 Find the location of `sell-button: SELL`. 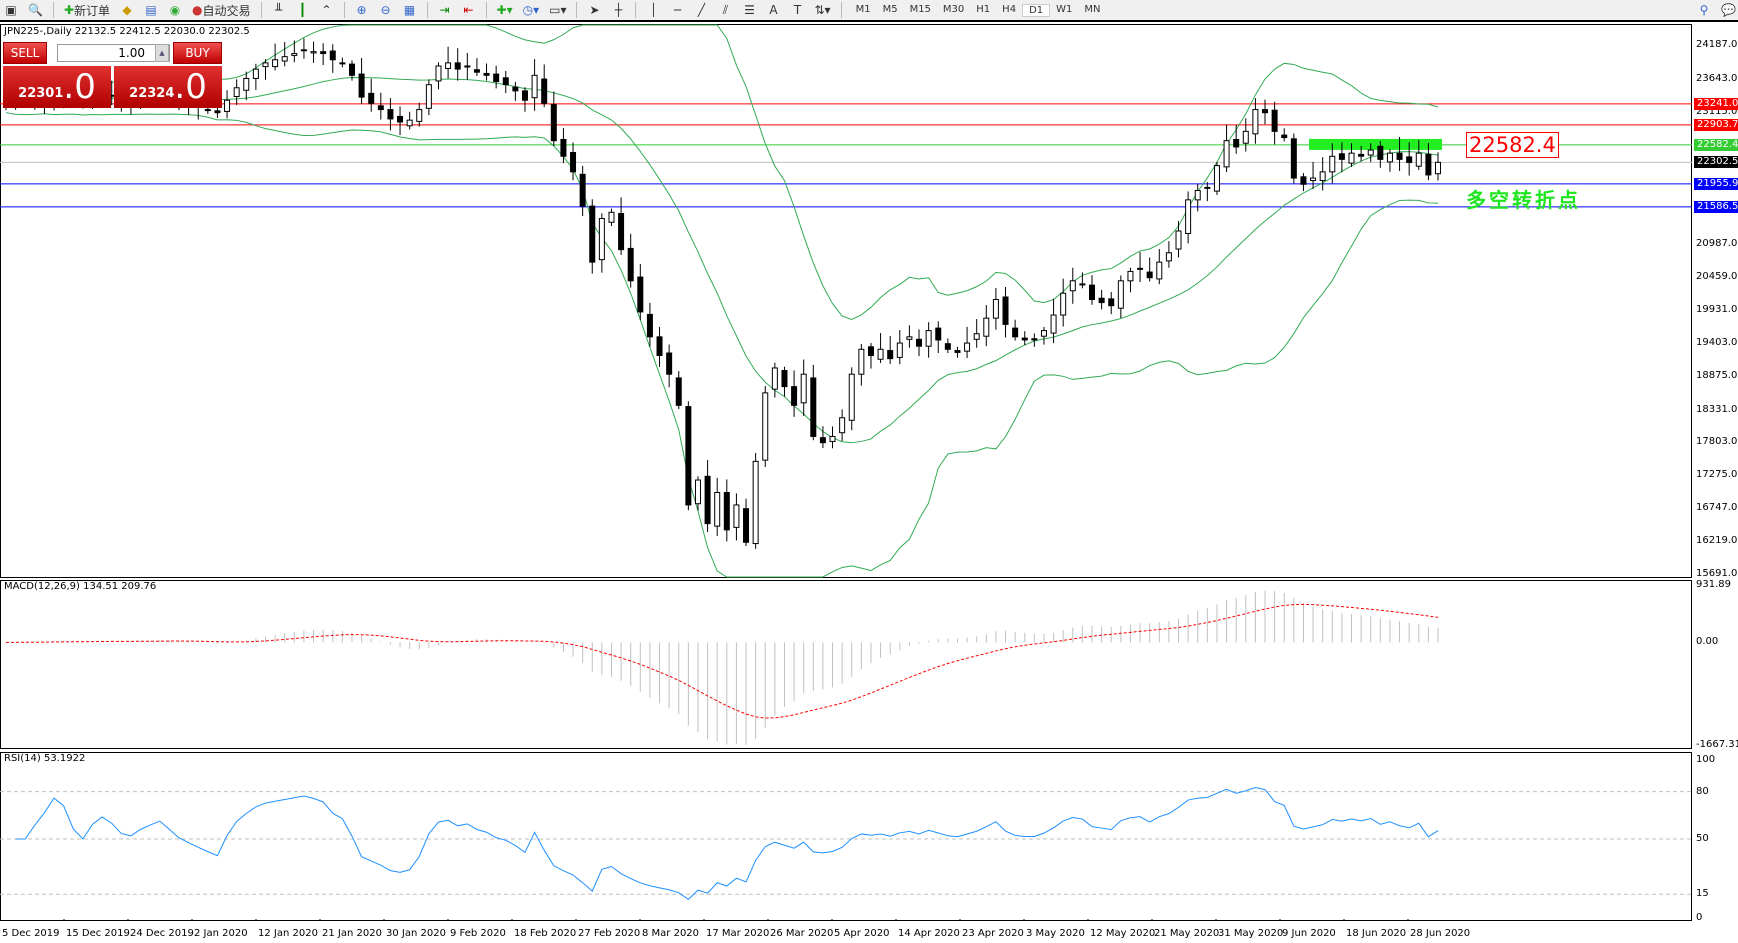

sell-button: SELL is located at coordinates (25, 53).